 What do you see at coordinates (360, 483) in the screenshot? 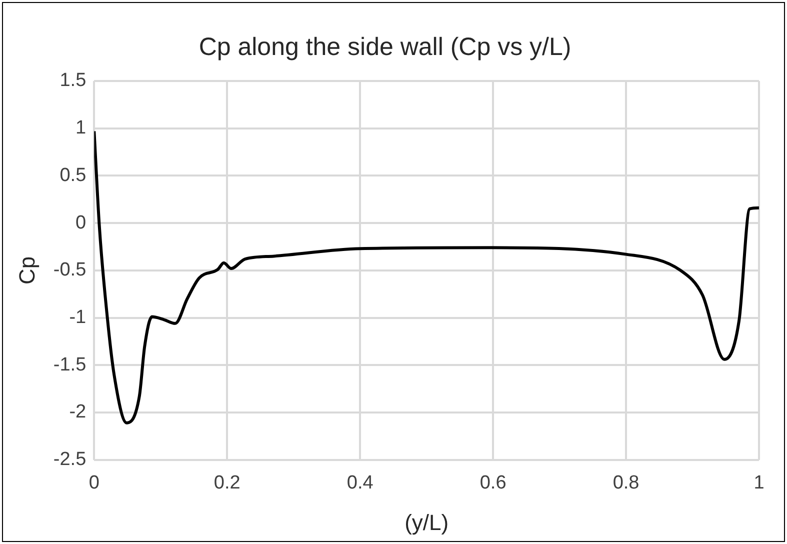
I see `x-tick-label: 0.4` at bounding box center [360, 483].